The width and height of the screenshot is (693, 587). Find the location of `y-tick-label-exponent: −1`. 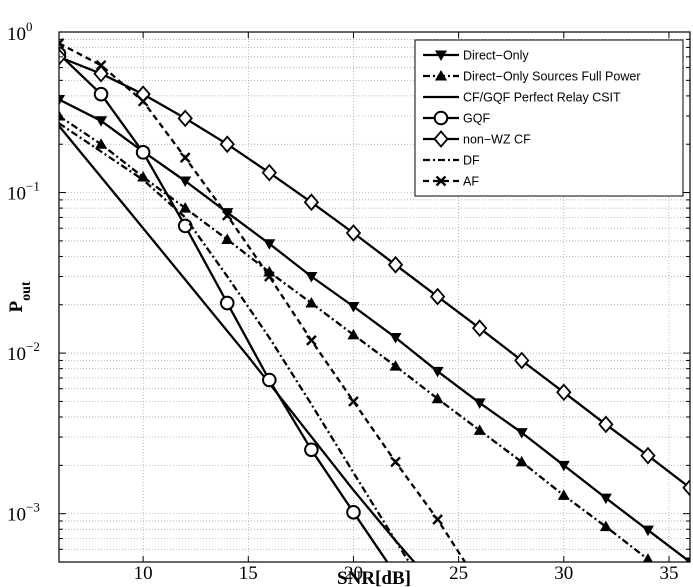

y-tick-label-exponent: −1 is located at coordinates (33, 186).